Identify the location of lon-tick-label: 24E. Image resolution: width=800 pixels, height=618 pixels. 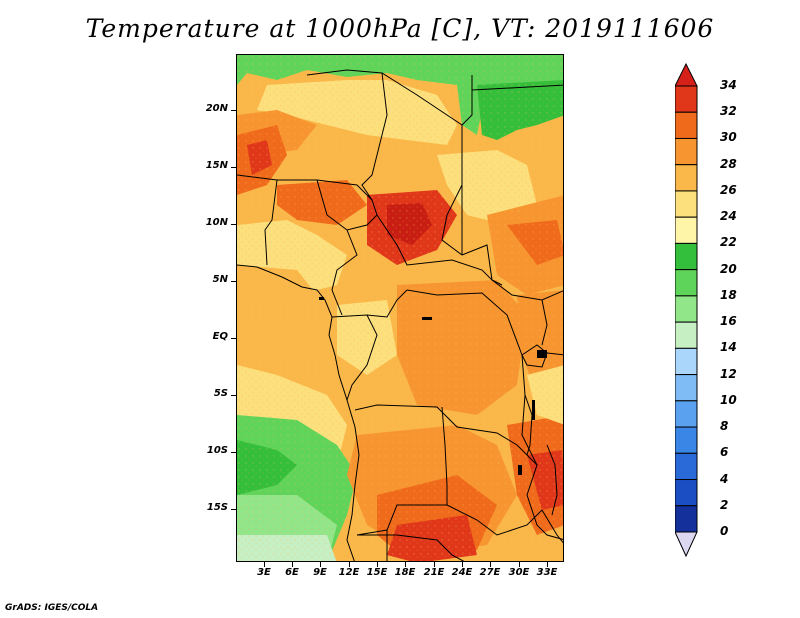
(462, 572).